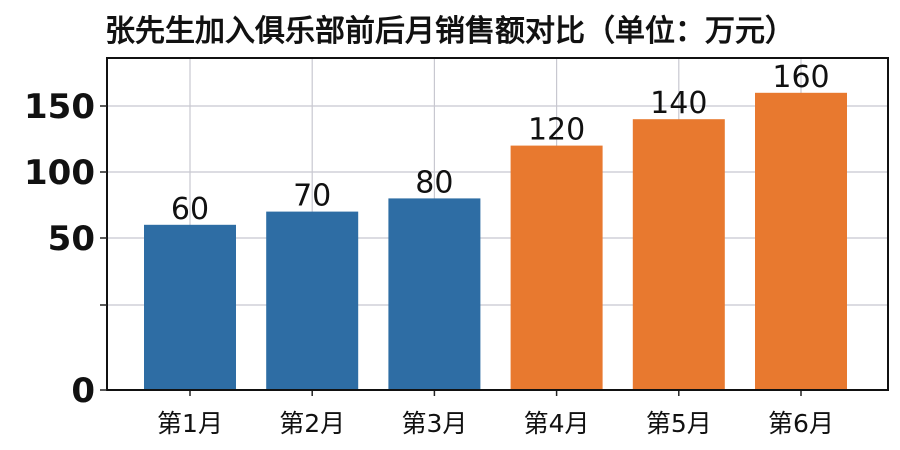 The height and width of the screenshot is (450, 900). What do you see at coordinates (678, 103) in the screenshot?
I see `data-label: 140` at bounding box center [678, 103].